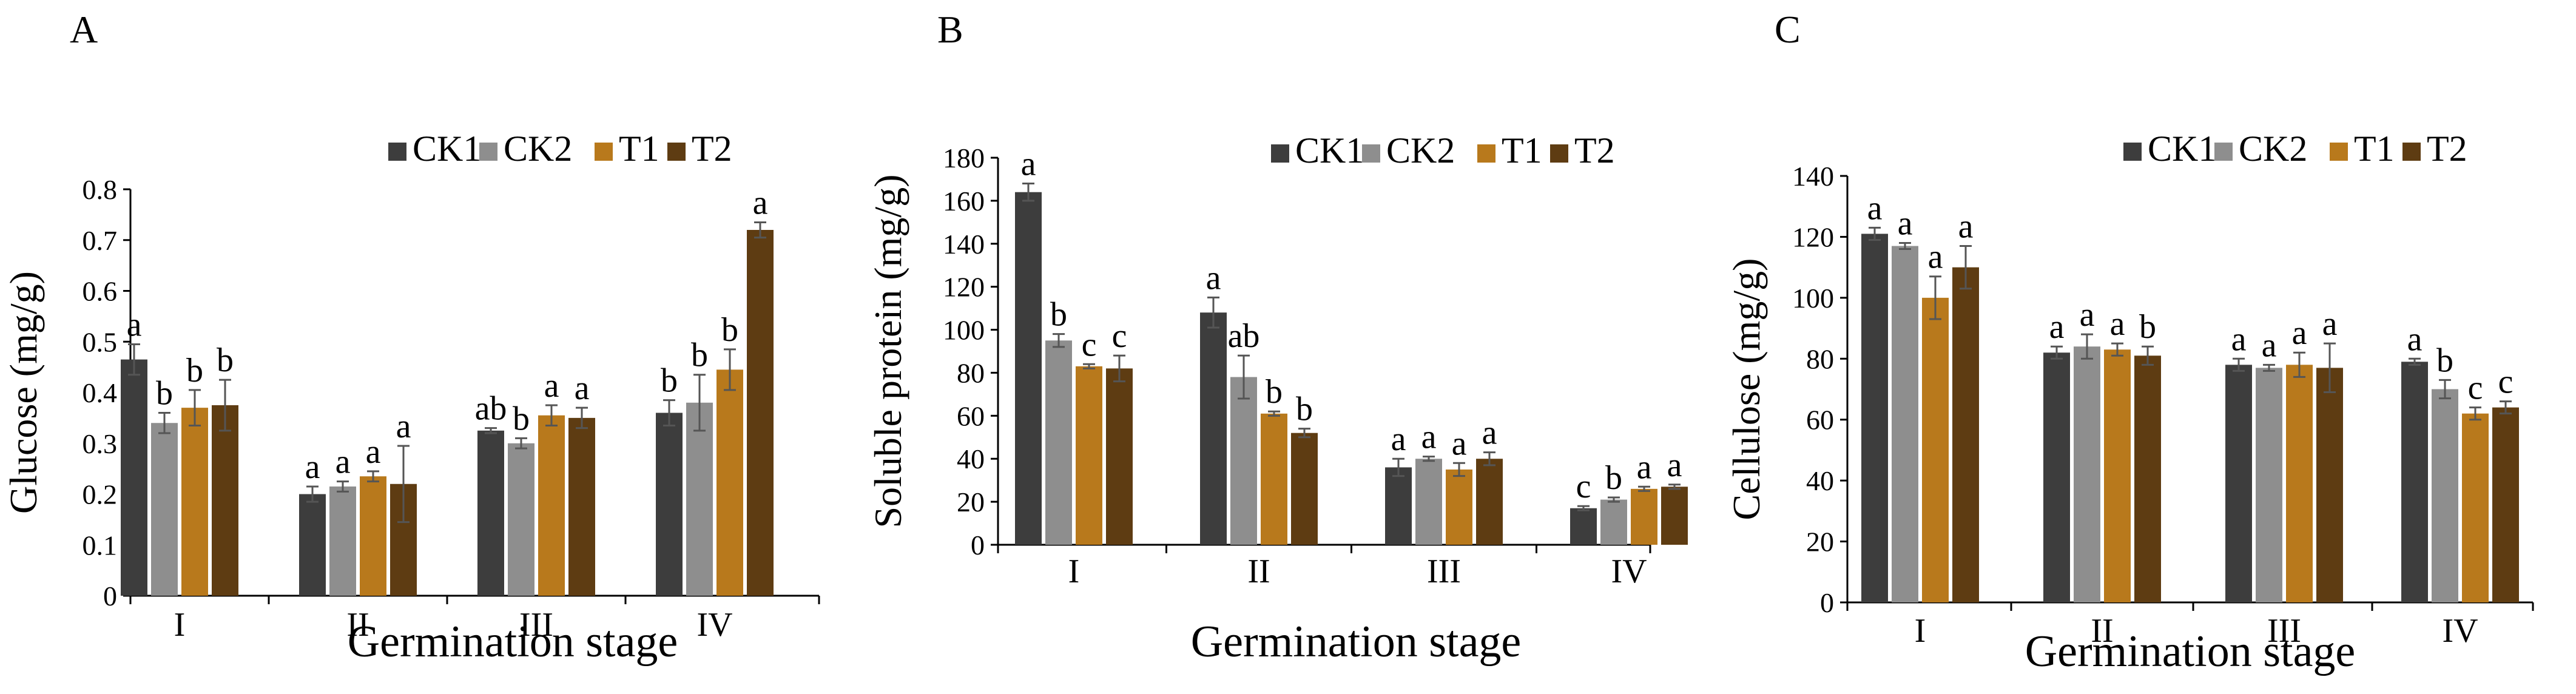 This screenshot has height=694, width=2576. Describe the element at coordinates (490, 513) in the screenshot. I see `bar-ck1-III` at that location.